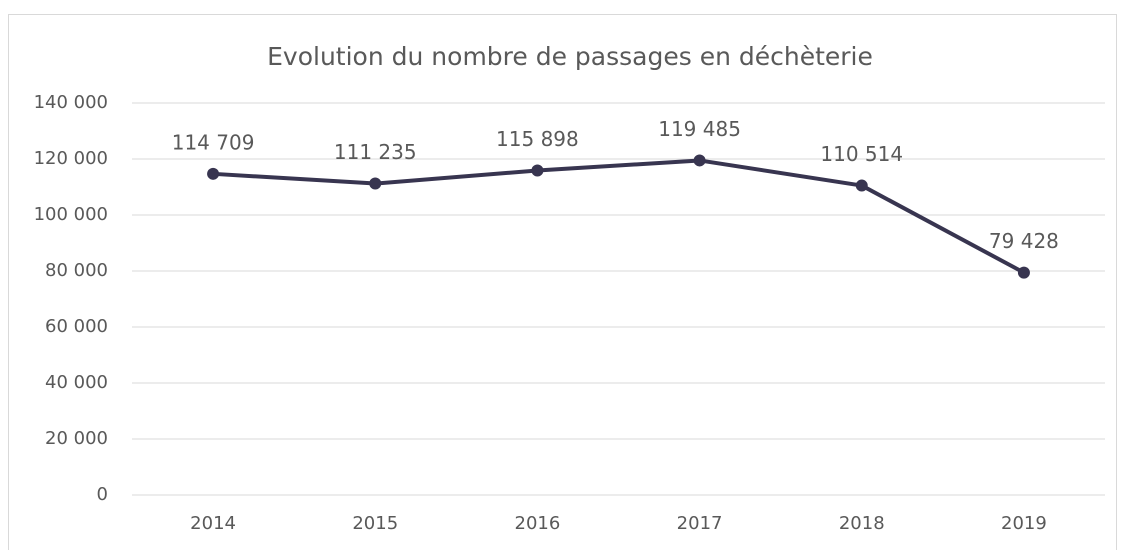  I want to click on data-label: 110 514, so click(861, 154).